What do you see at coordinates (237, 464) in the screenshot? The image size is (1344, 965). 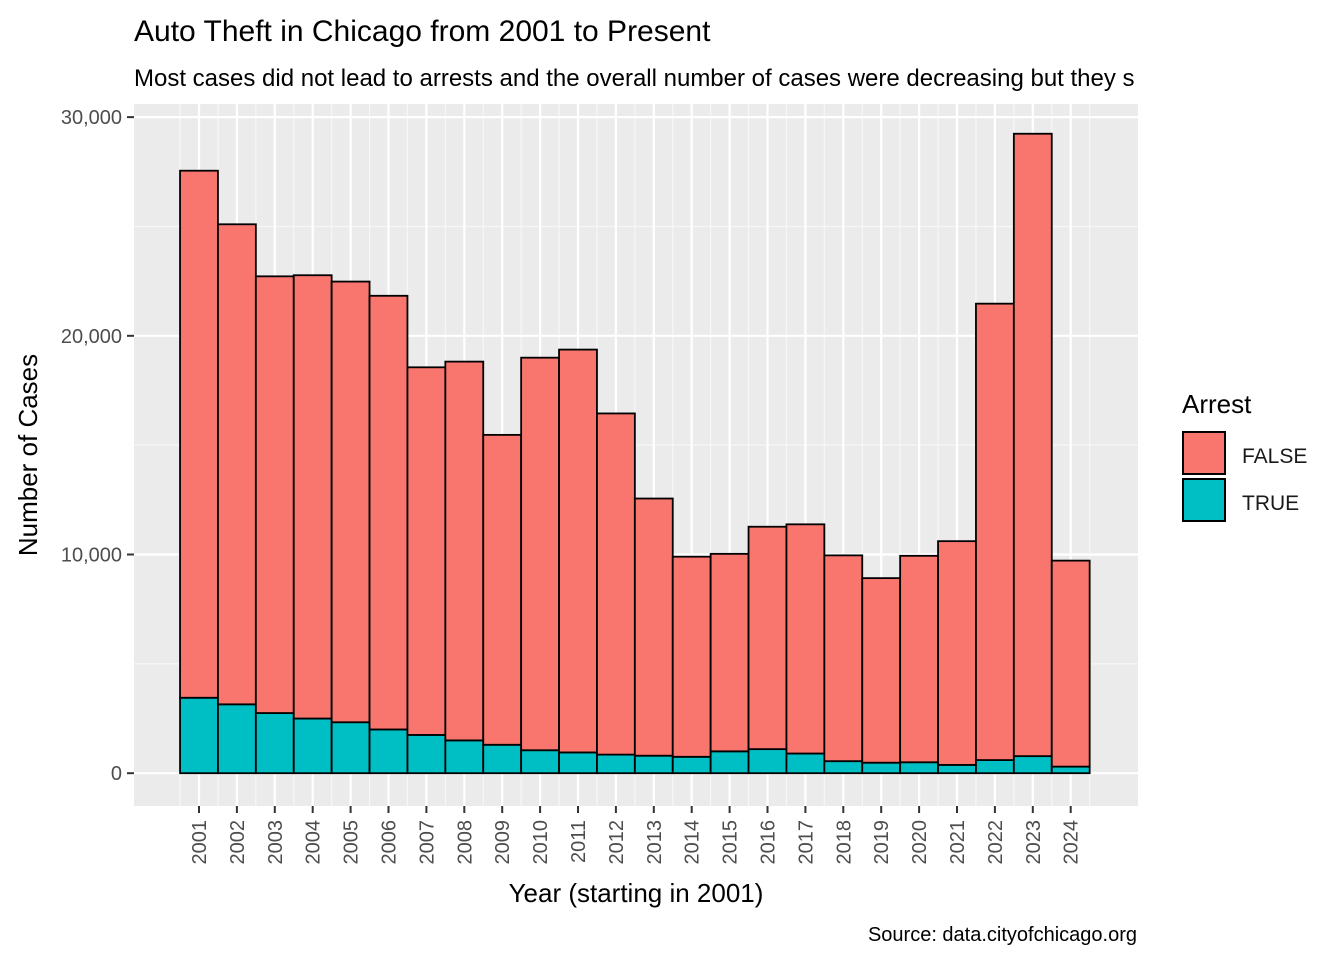 I see `bar-2002-false` at bounding box center [237, 464].